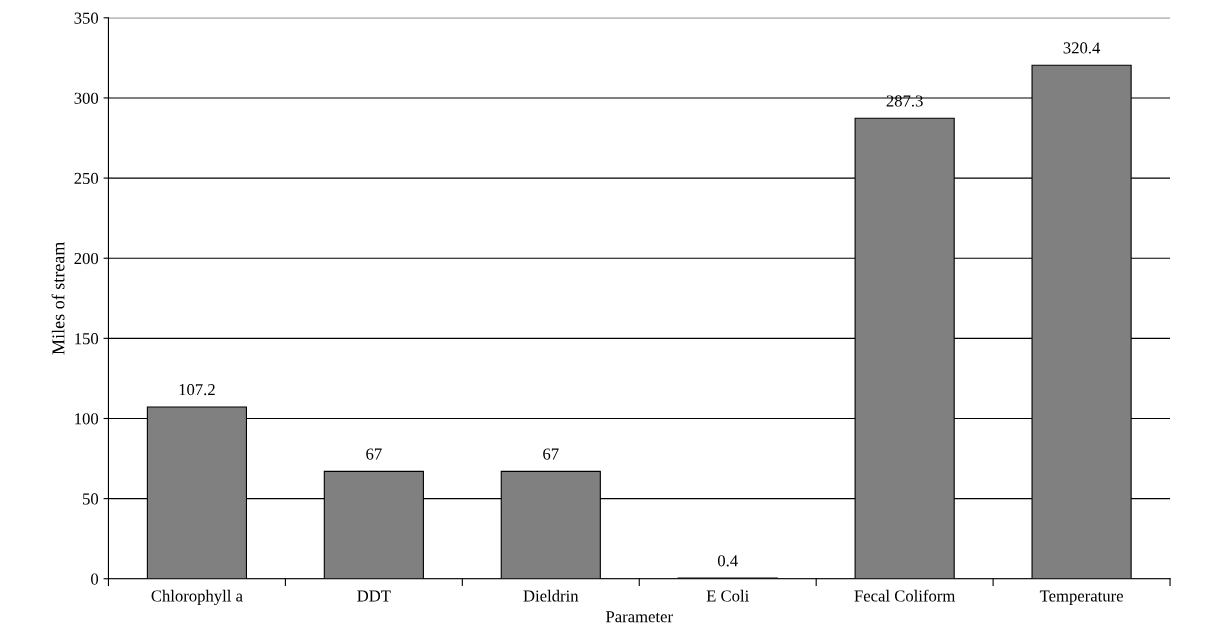  What do you see at coordinates (87, 419) in the screenshot?
I see `y-tick-label: 100` at bounding box center [87, 419].